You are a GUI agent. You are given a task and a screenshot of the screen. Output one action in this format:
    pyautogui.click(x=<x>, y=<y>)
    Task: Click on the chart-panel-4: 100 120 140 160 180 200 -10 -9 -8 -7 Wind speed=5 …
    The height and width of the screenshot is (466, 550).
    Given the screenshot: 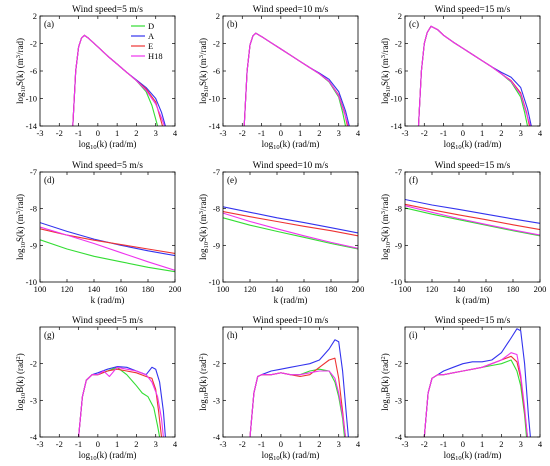 What is the action you would take?
    pyautogui.click(x=98, y=233)
    